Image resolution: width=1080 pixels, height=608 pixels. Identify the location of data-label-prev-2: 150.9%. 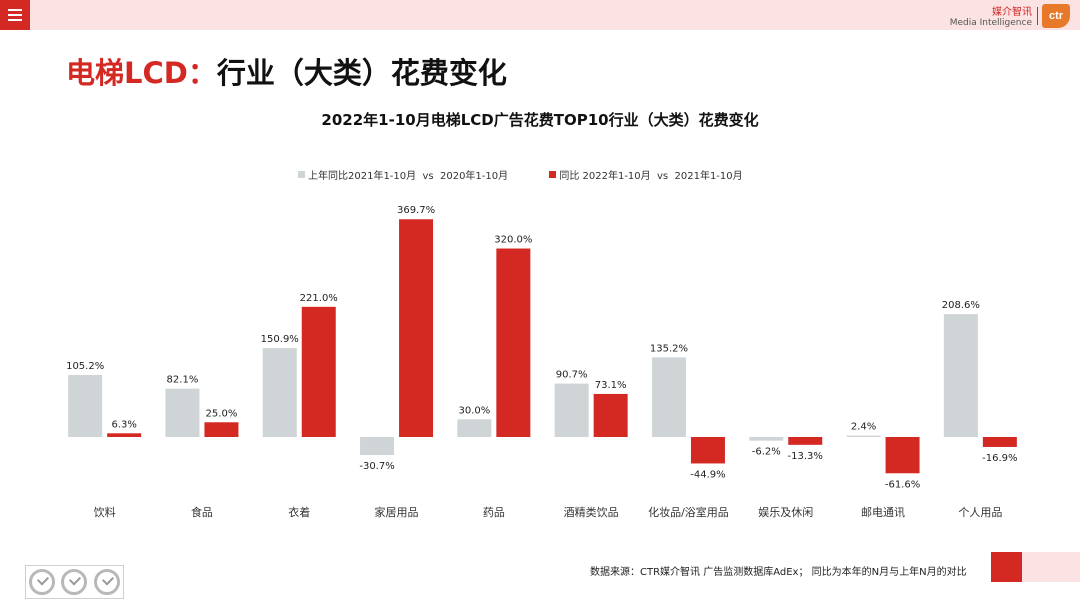
(280, 339).